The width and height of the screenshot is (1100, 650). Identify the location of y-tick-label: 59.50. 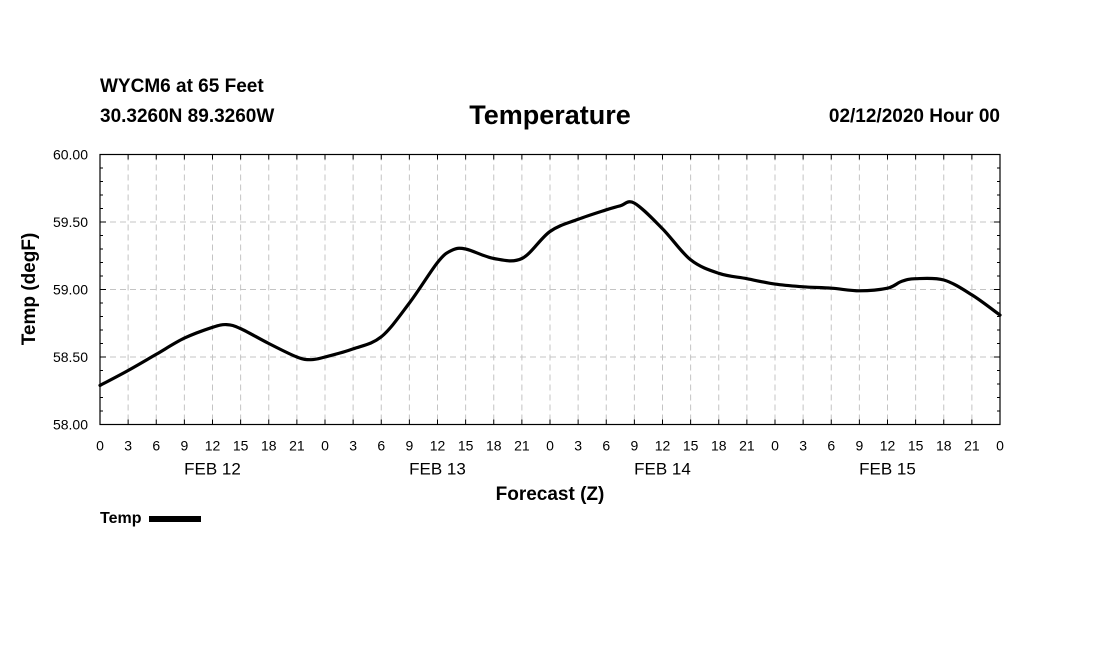
(70, 222).